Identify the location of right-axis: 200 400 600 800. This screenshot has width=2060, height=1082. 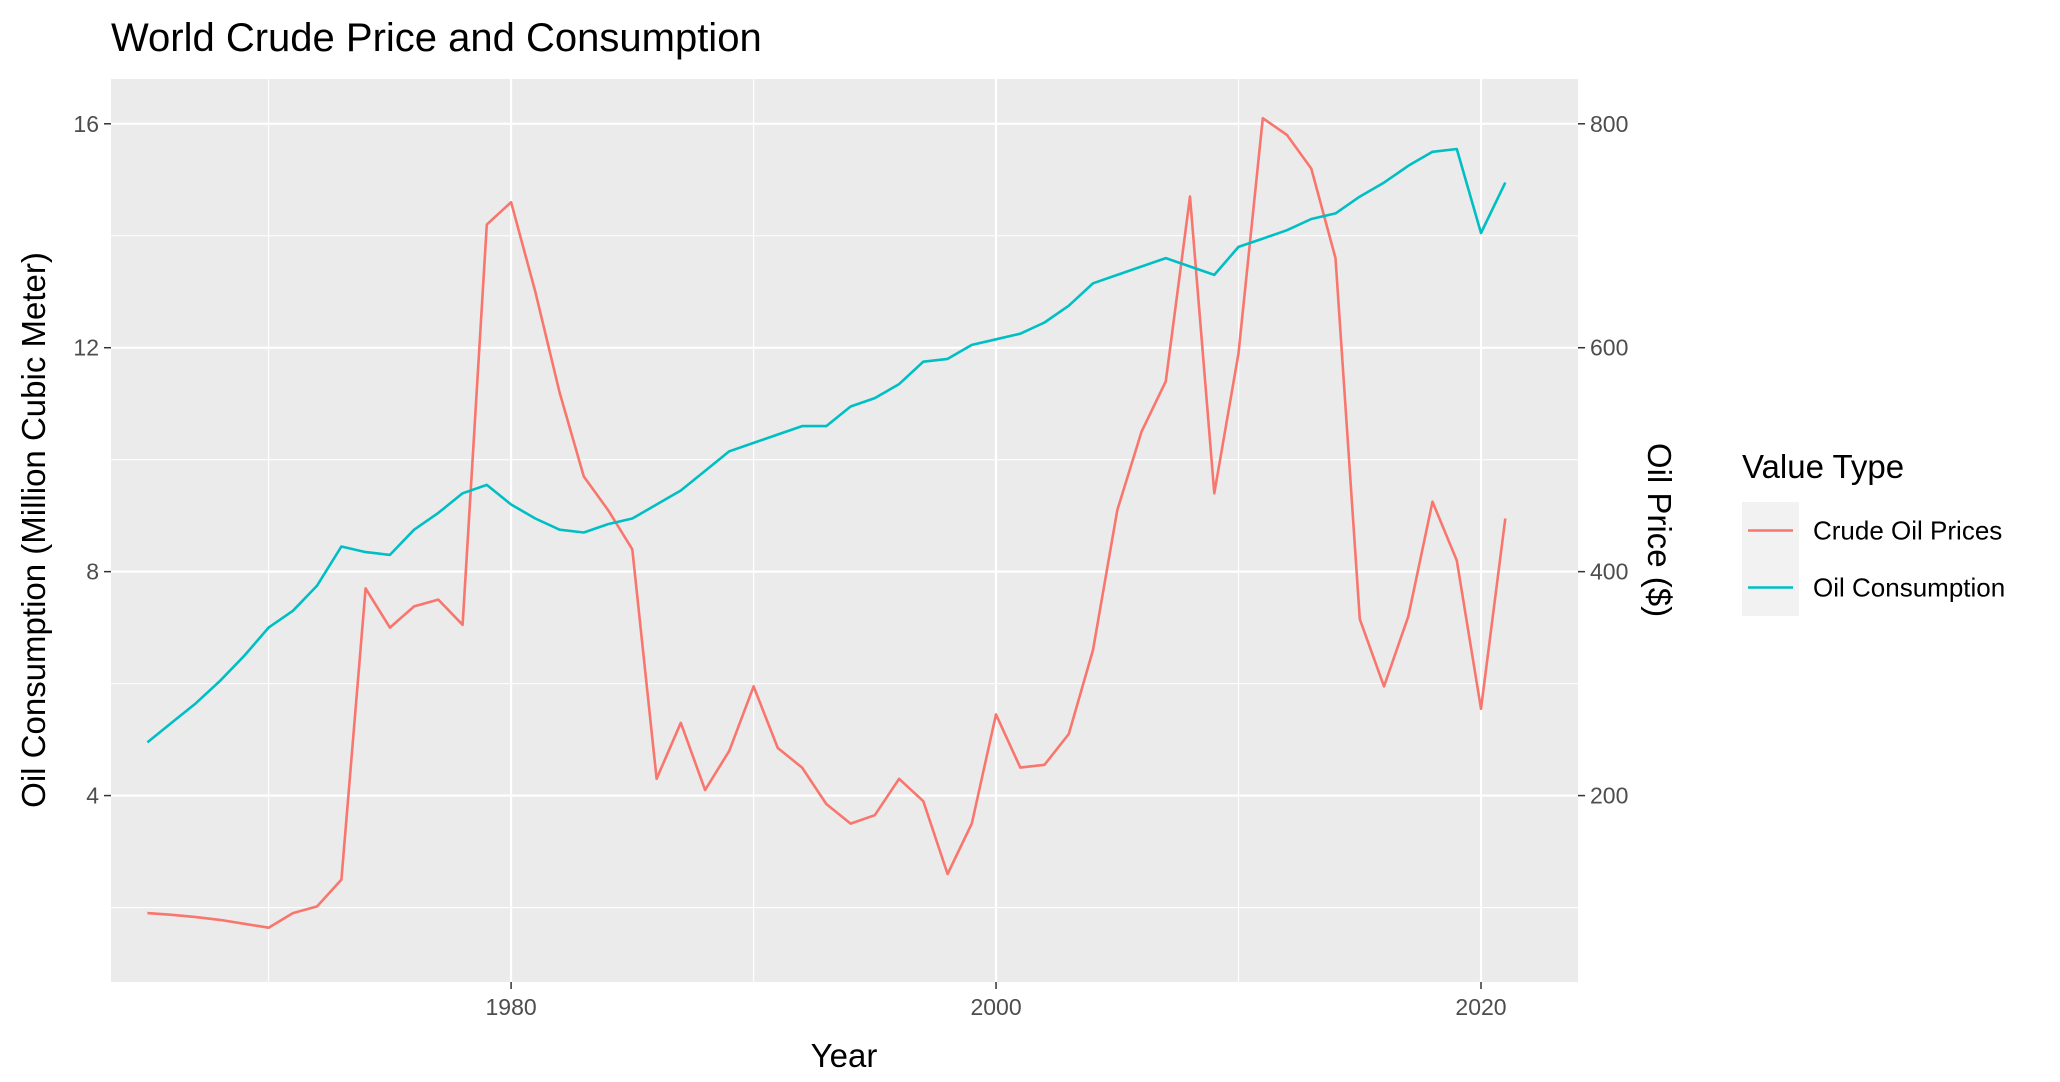
(1603, 460).